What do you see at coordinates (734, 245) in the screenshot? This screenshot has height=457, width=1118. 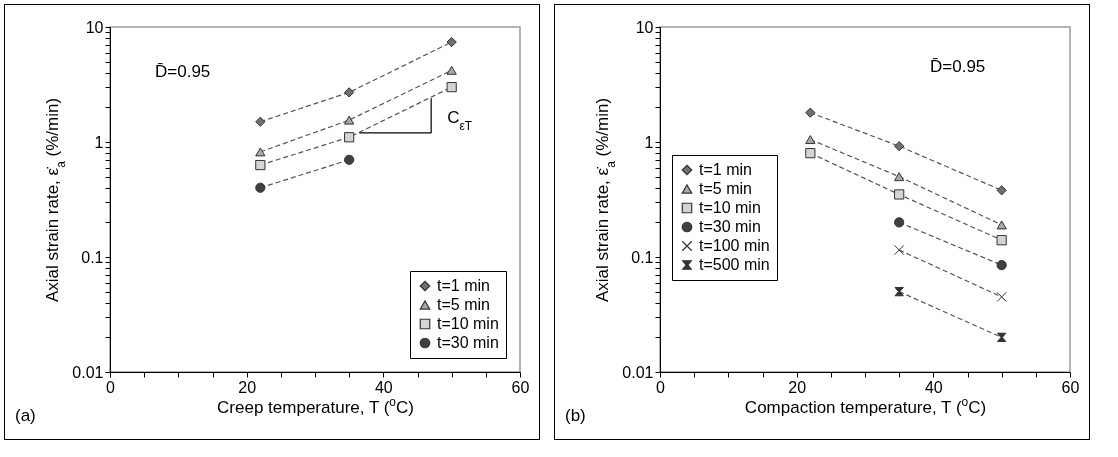 I see `legend-label: t=100 min` at bounding box center [734, 245].